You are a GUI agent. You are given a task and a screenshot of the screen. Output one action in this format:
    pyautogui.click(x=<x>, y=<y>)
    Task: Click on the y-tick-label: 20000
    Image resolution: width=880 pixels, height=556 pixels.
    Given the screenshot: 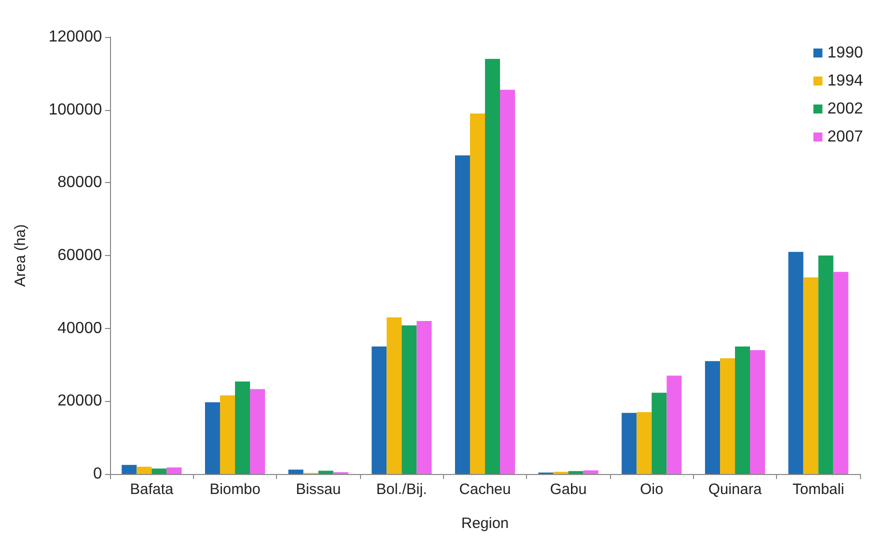 What is the action you would take?
    pyautogui.click(x=80, y=401)
    